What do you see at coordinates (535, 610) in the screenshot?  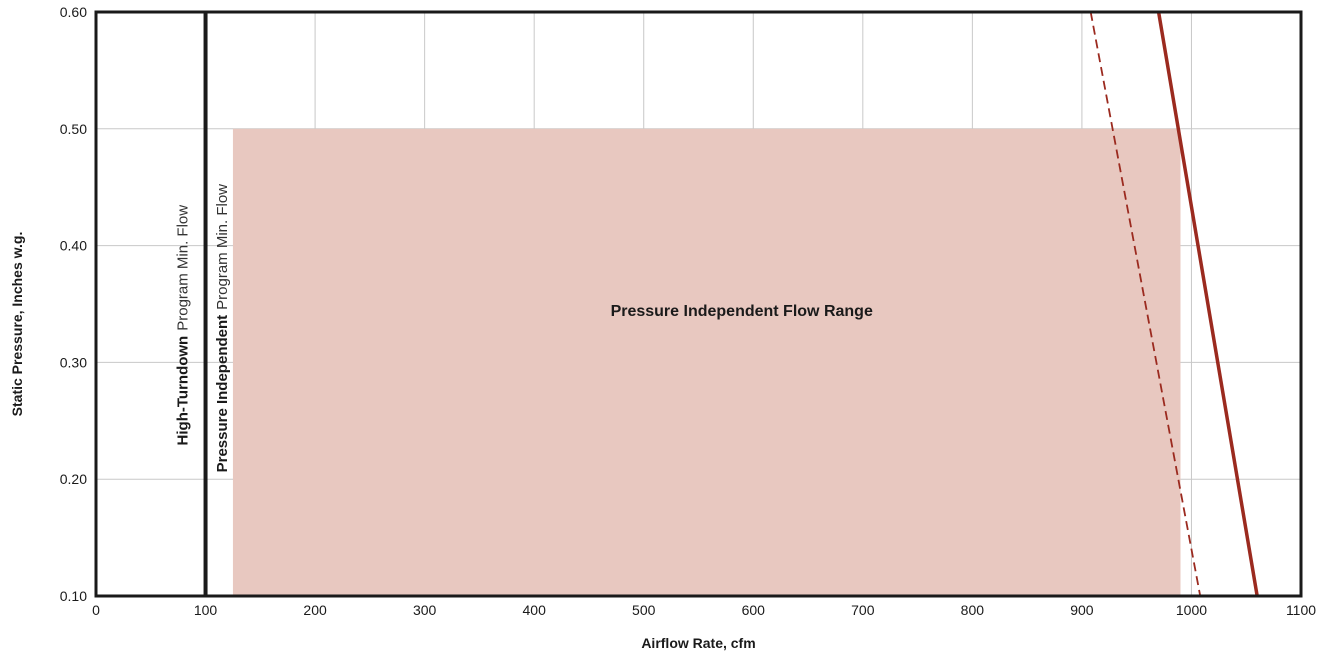 I see `x-tick-label: 400` at bounding box center [535, 610].